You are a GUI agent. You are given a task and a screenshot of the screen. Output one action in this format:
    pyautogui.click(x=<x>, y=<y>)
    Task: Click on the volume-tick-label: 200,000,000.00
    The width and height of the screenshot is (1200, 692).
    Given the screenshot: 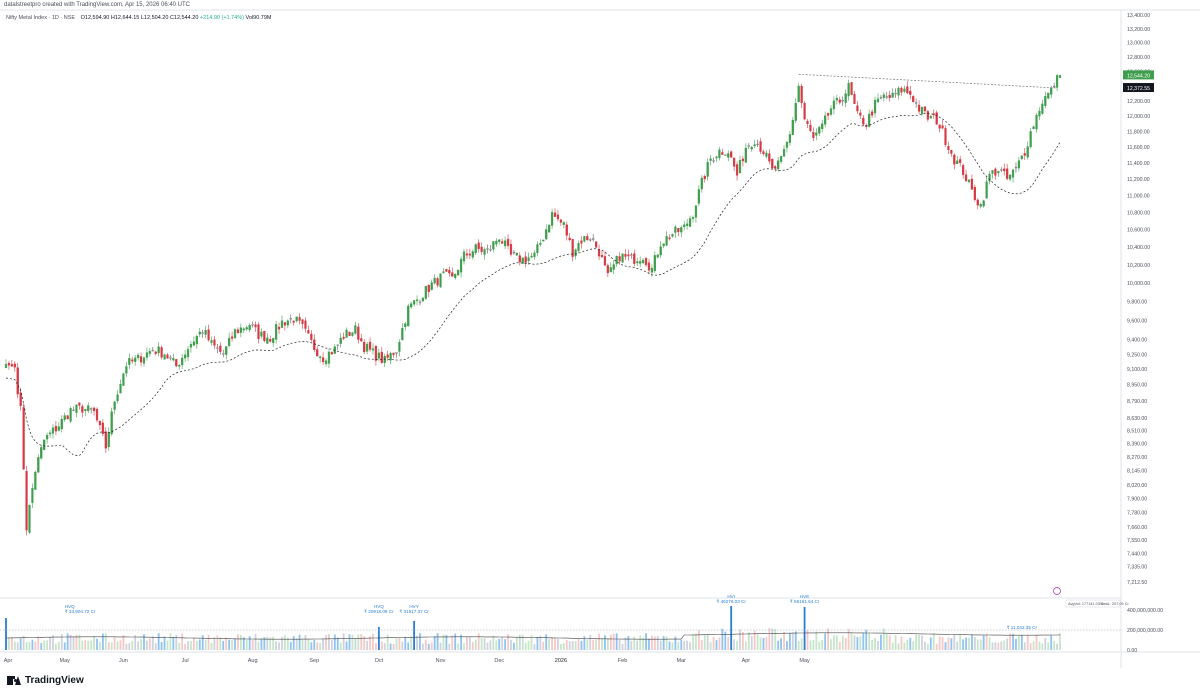 What is the action you would take?
    pyautogui.click(x=1145, y=631)
    